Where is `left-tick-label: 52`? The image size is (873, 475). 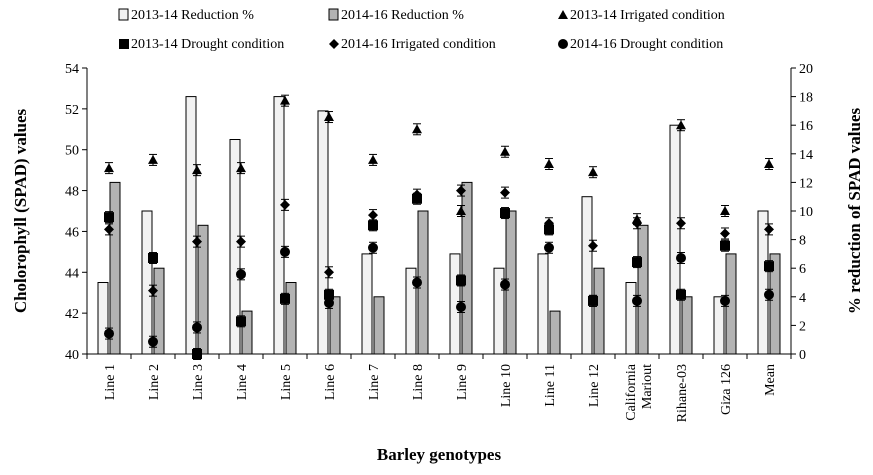 left-tick-label: 52 is located at coordinates (72, 110).